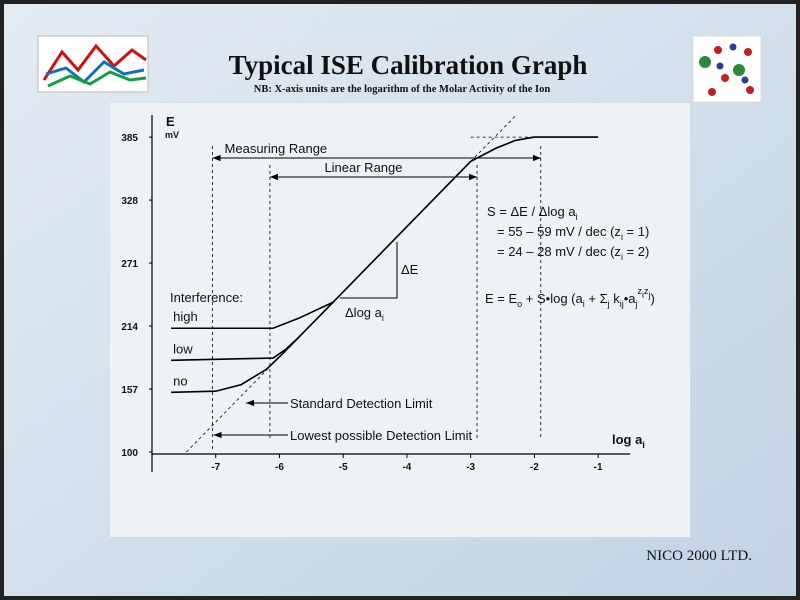 The height and width of the screenshot is (600, 800). What do you see at coordinates (369, 270) in the screenshot?
I see `delta-triangle` at bounding box center [369, 270].